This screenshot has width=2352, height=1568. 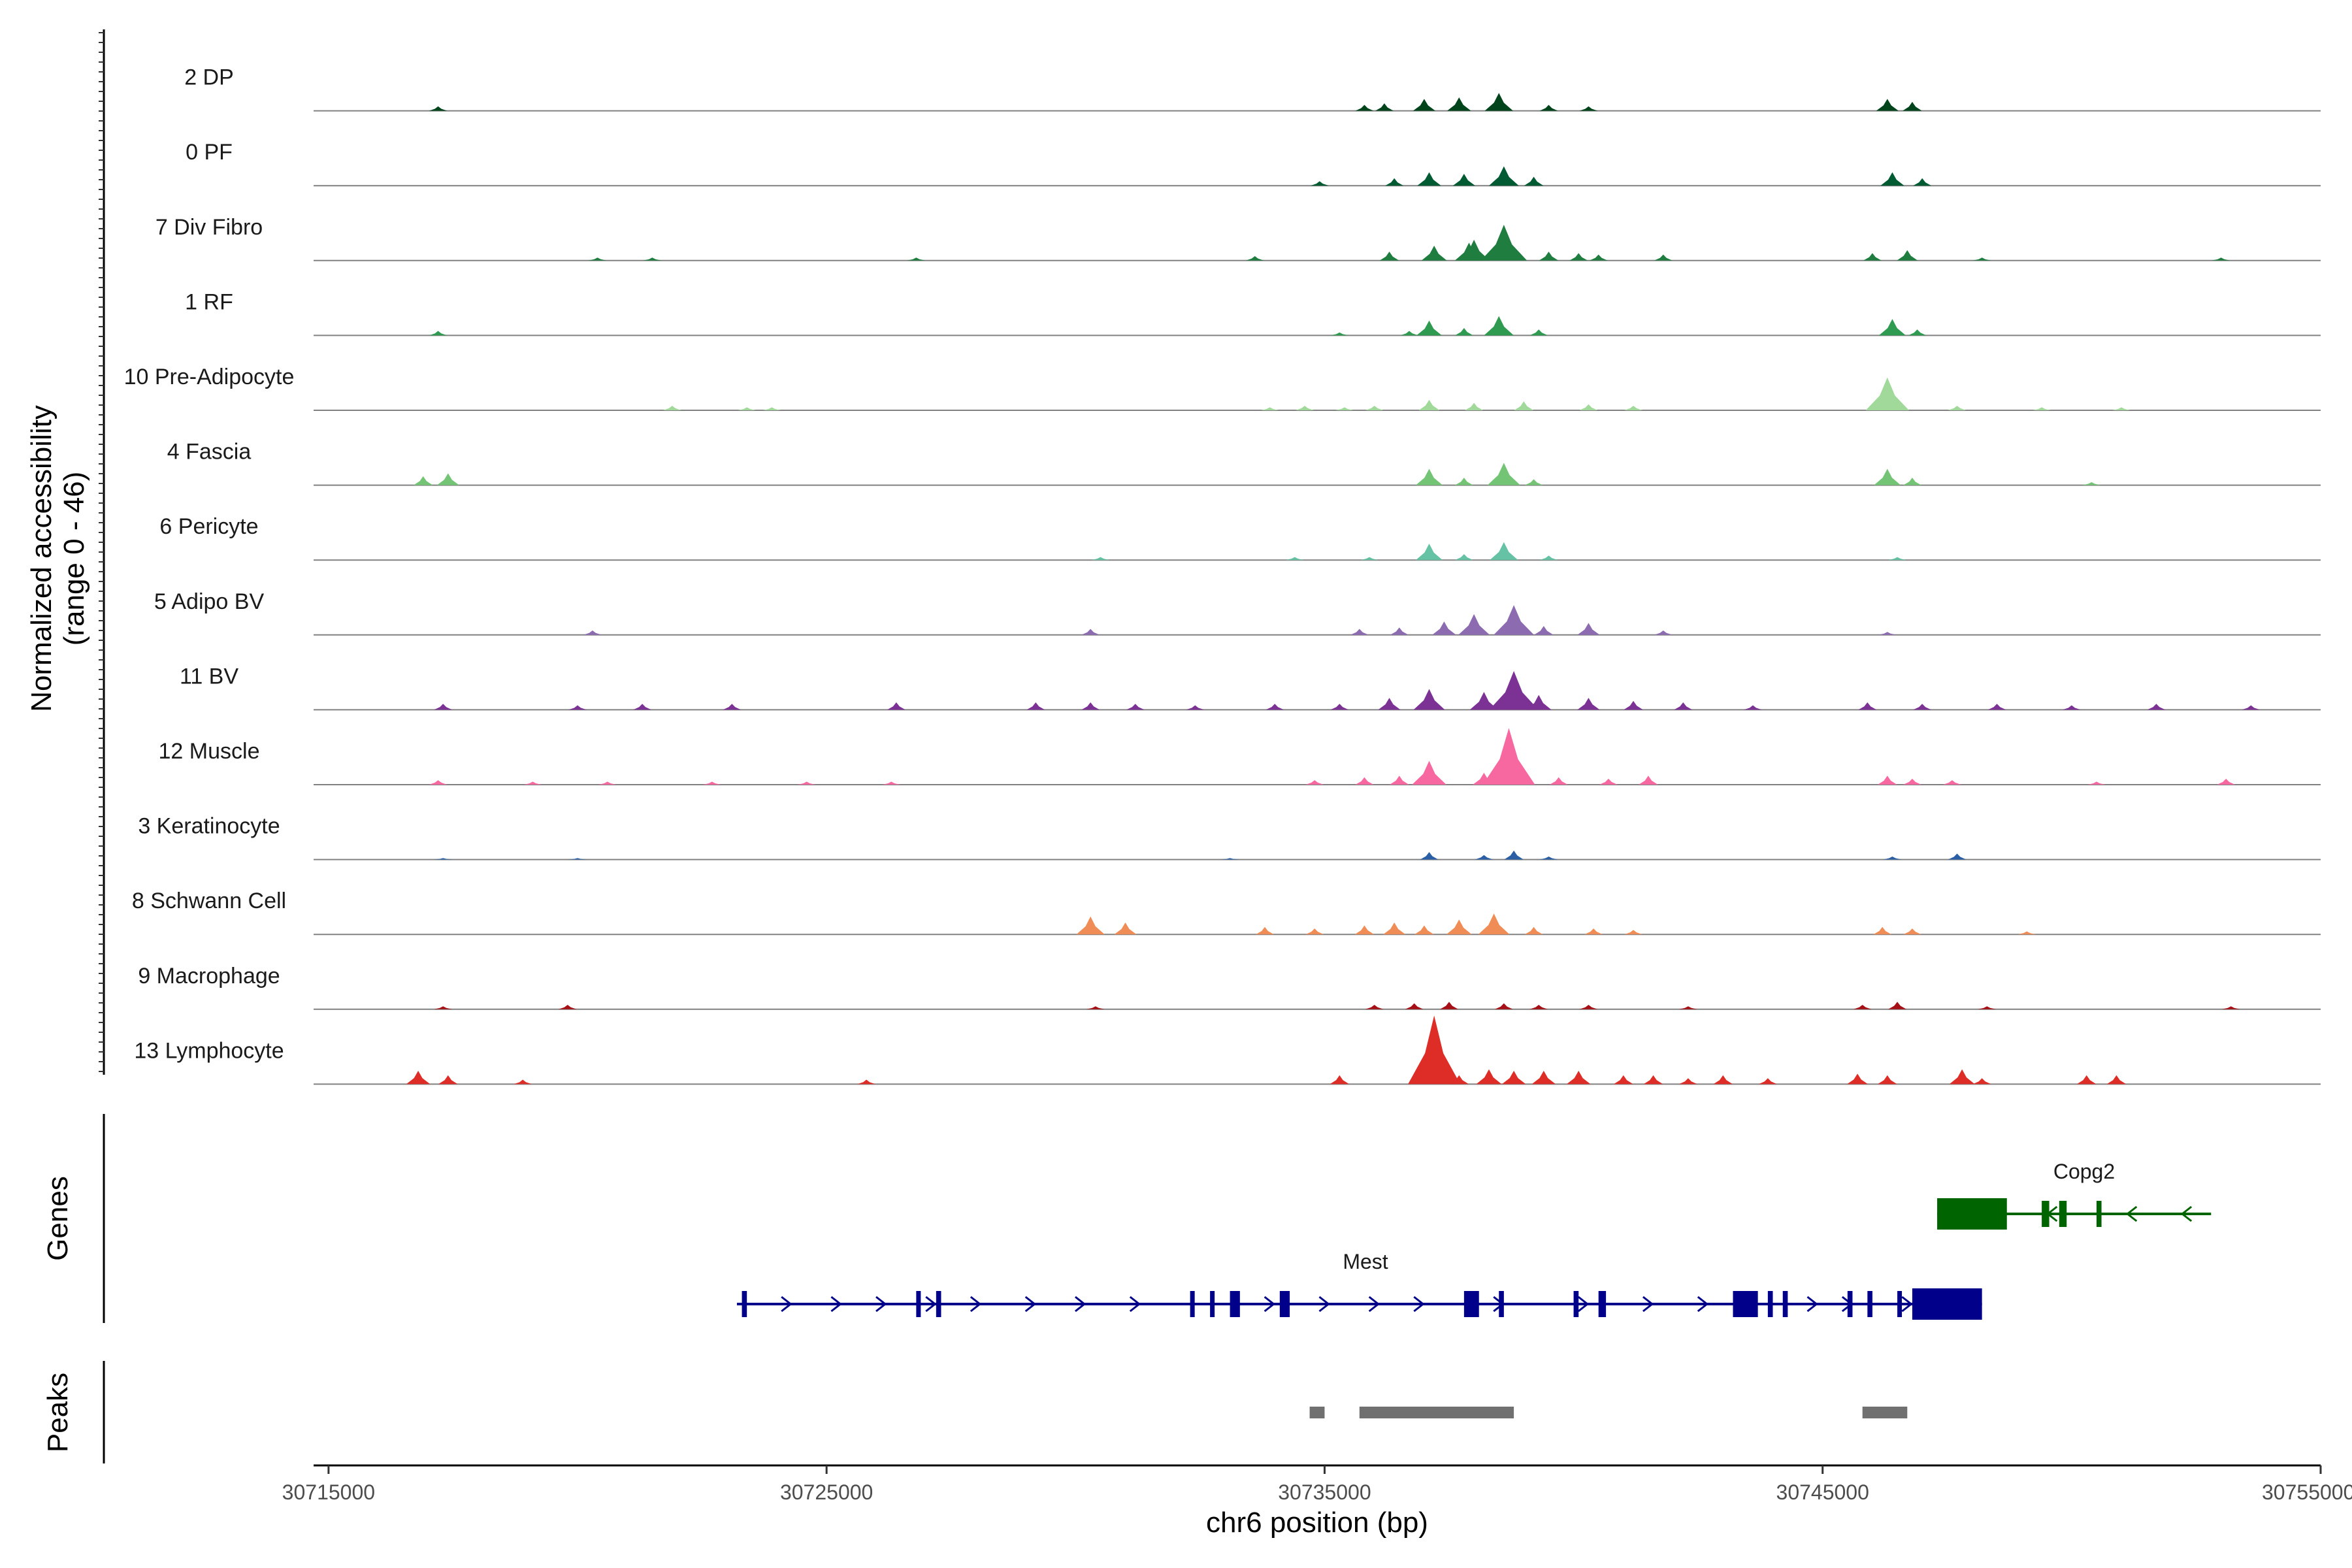 I want to click on track-6: 4 Fascia, so click(x=1244, y=463).